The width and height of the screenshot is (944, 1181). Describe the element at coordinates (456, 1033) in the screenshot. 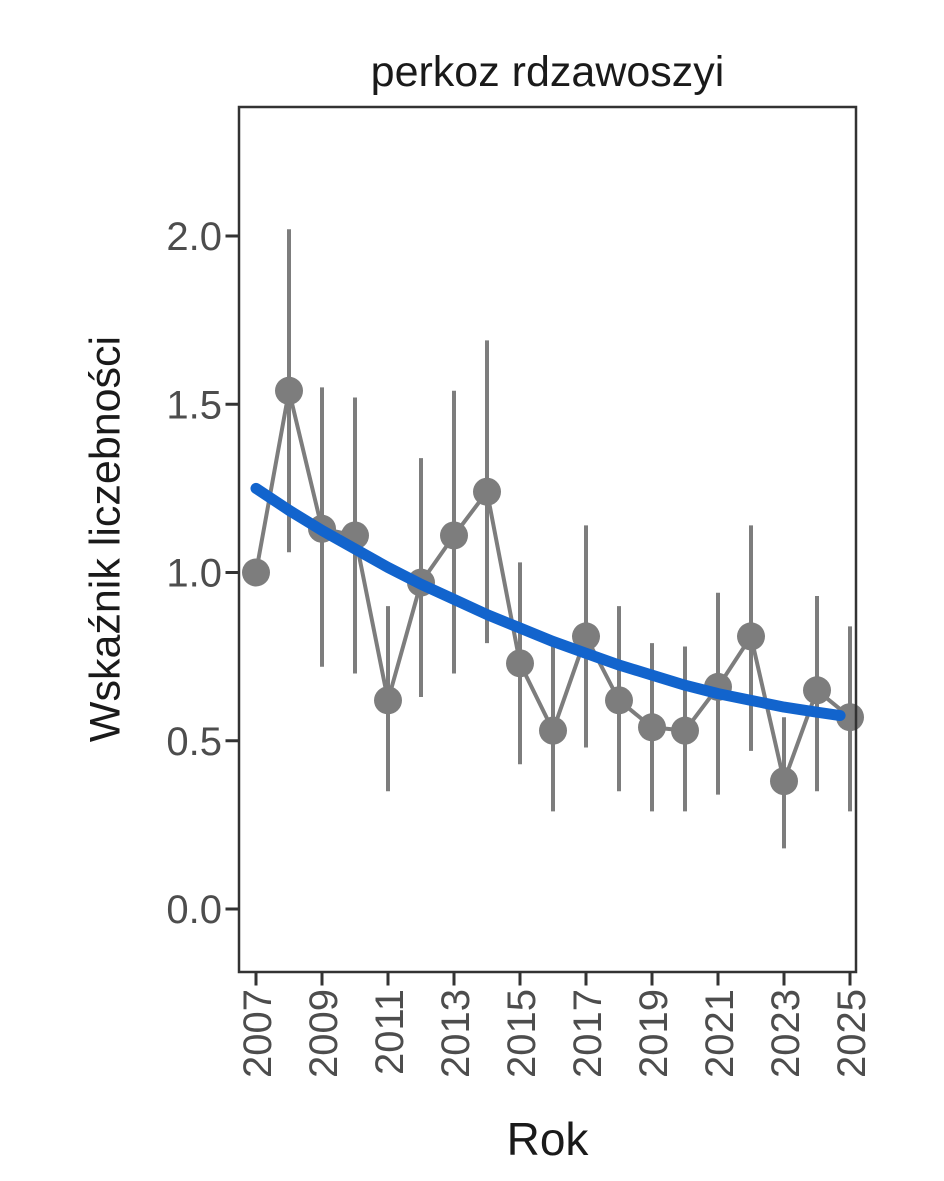

I see `x-tick-label: 2013` at that location.